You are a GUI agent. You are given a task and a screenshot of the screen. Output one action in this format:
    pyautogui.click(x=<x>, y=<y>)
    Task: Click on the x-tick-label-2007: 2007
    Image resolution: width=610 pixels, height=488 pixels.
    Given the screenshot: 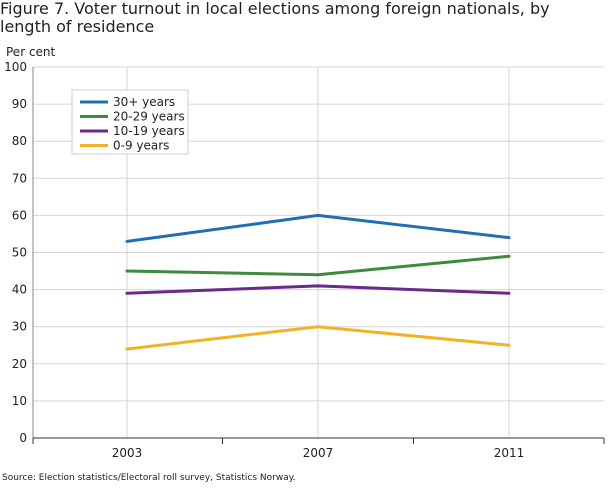 What is the action you would take?
    pyautogui.click(x=318, y=453)
    